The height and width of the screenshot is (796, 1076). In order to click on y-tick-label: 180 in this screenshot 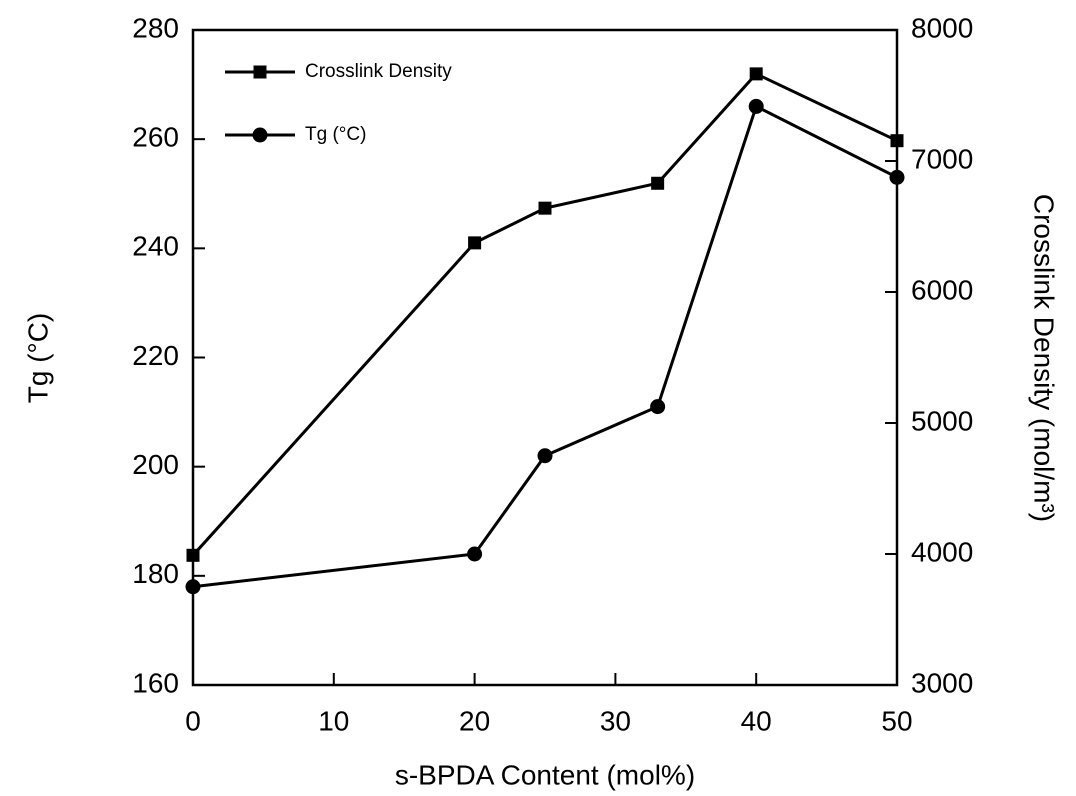, I will do `click(155, 573)`.